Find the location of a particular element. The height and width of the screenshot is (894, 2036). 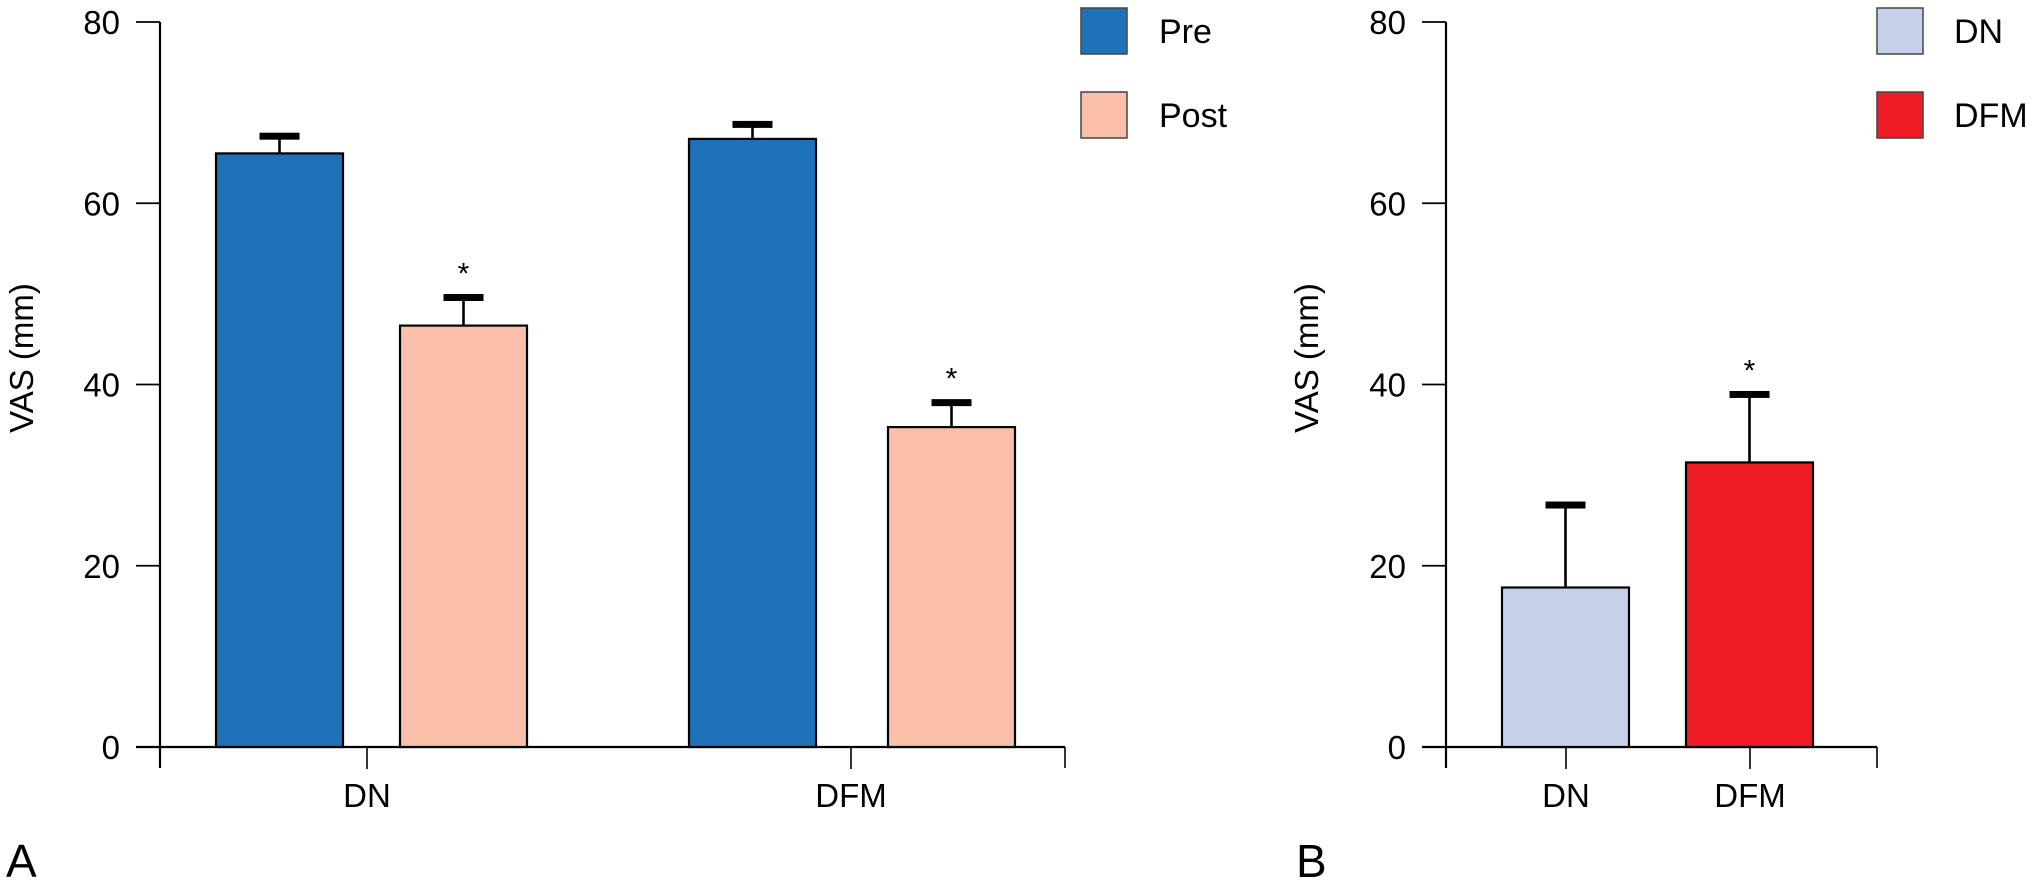

bar-dn is located at coordinates (1565, 667).